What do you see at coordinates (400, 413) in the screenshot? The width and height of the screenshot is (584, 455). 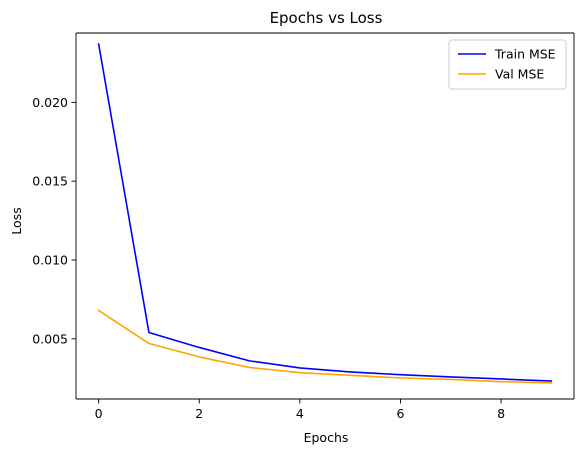 I see `x-tick-label: 6` at bounding box center [400, 413].